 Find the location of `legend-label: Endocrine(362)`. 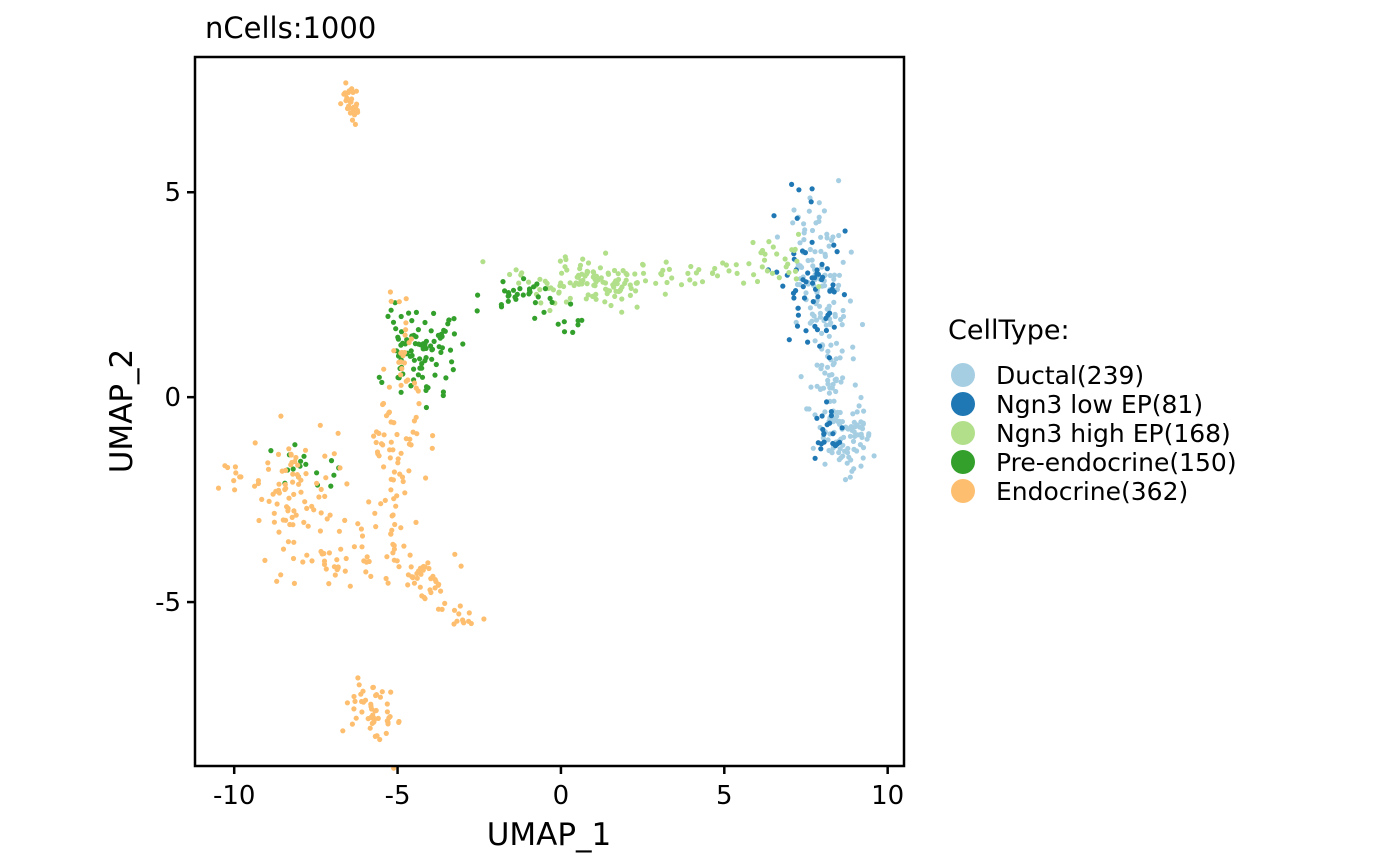

legend-label: Endocrine(362) is located at coordinates (1092, 491).